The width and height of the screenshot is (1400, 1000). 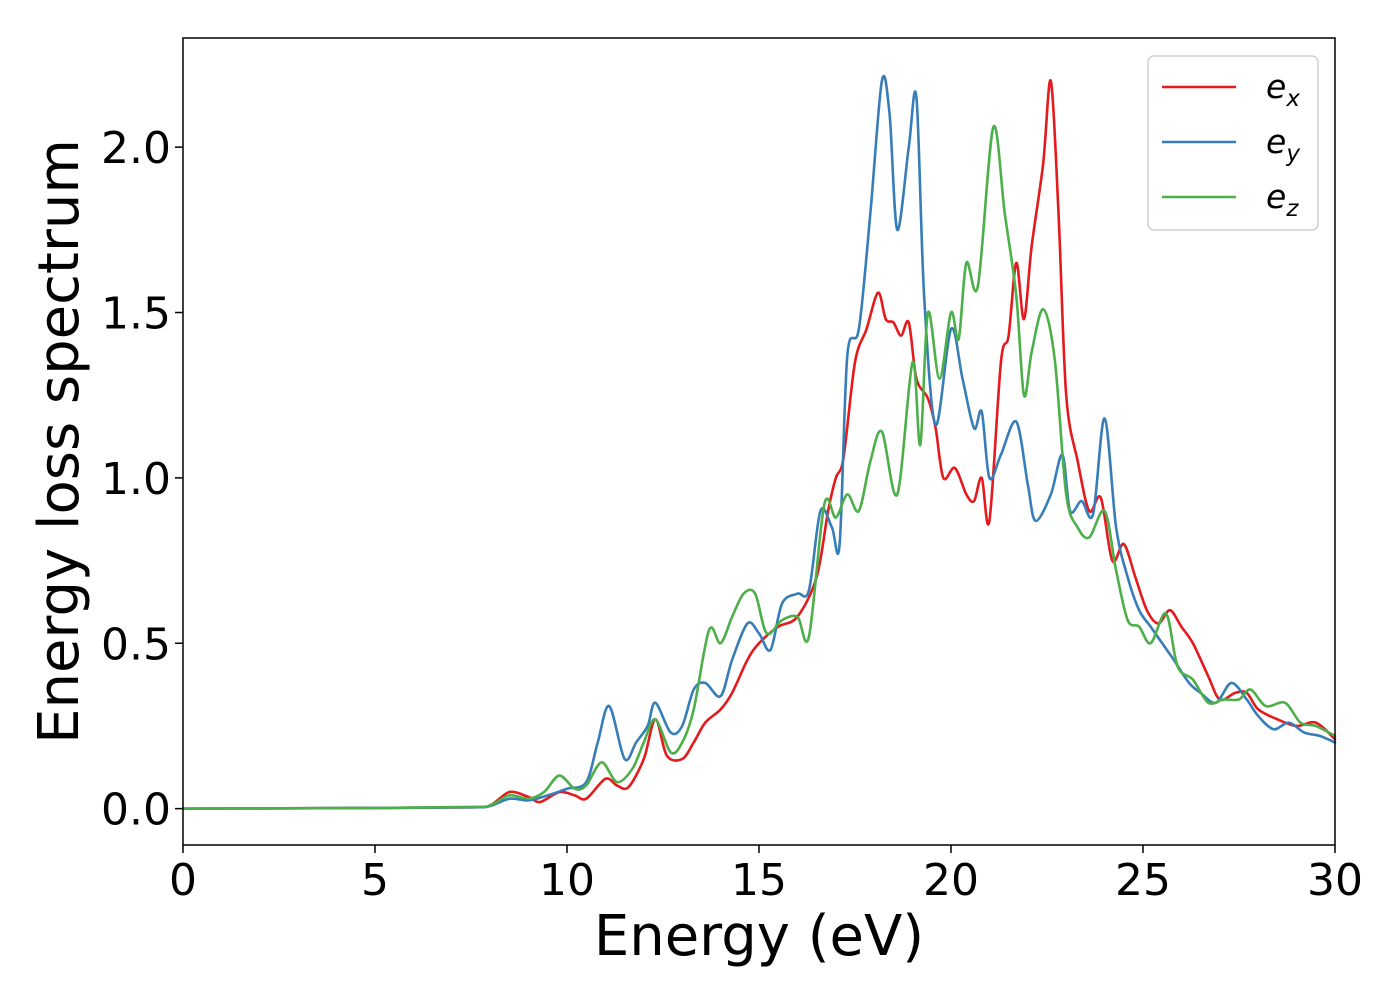 What do you see at coordinates (1283, 144) in the screenshot?
I see `legend-label-ey: ey` at bounding box center [1283, 144].